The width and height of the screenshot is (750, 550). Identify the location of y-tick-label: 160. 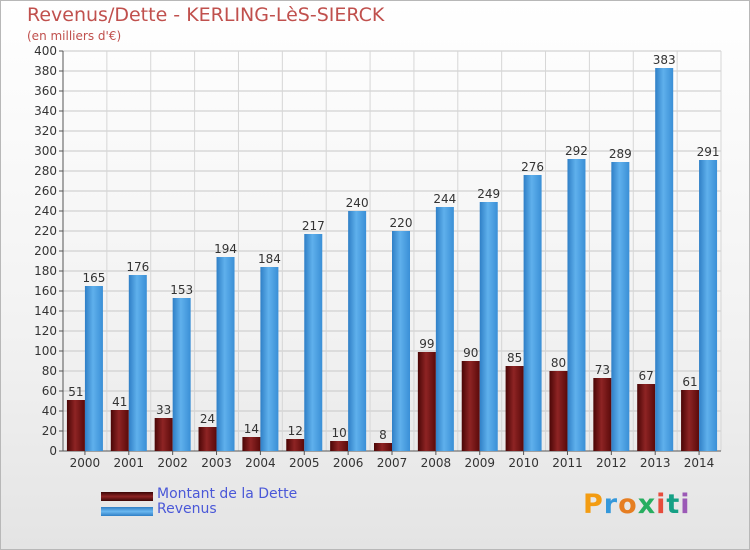
(45, 291).